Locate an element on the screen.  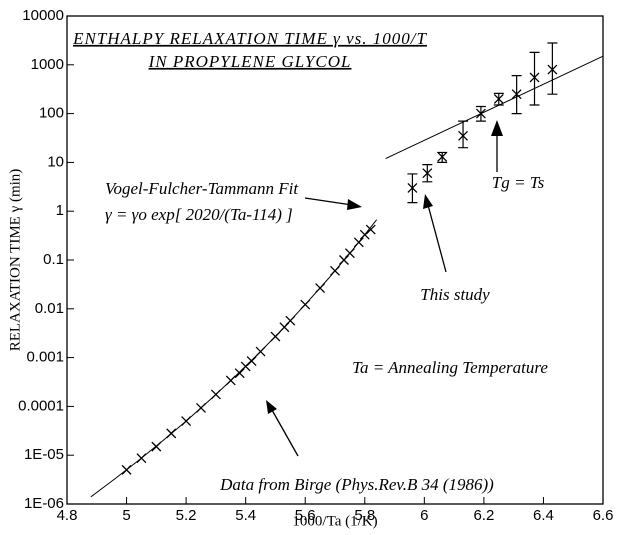
x-tick-label: 6.6 is located at coordinates (603, 515).